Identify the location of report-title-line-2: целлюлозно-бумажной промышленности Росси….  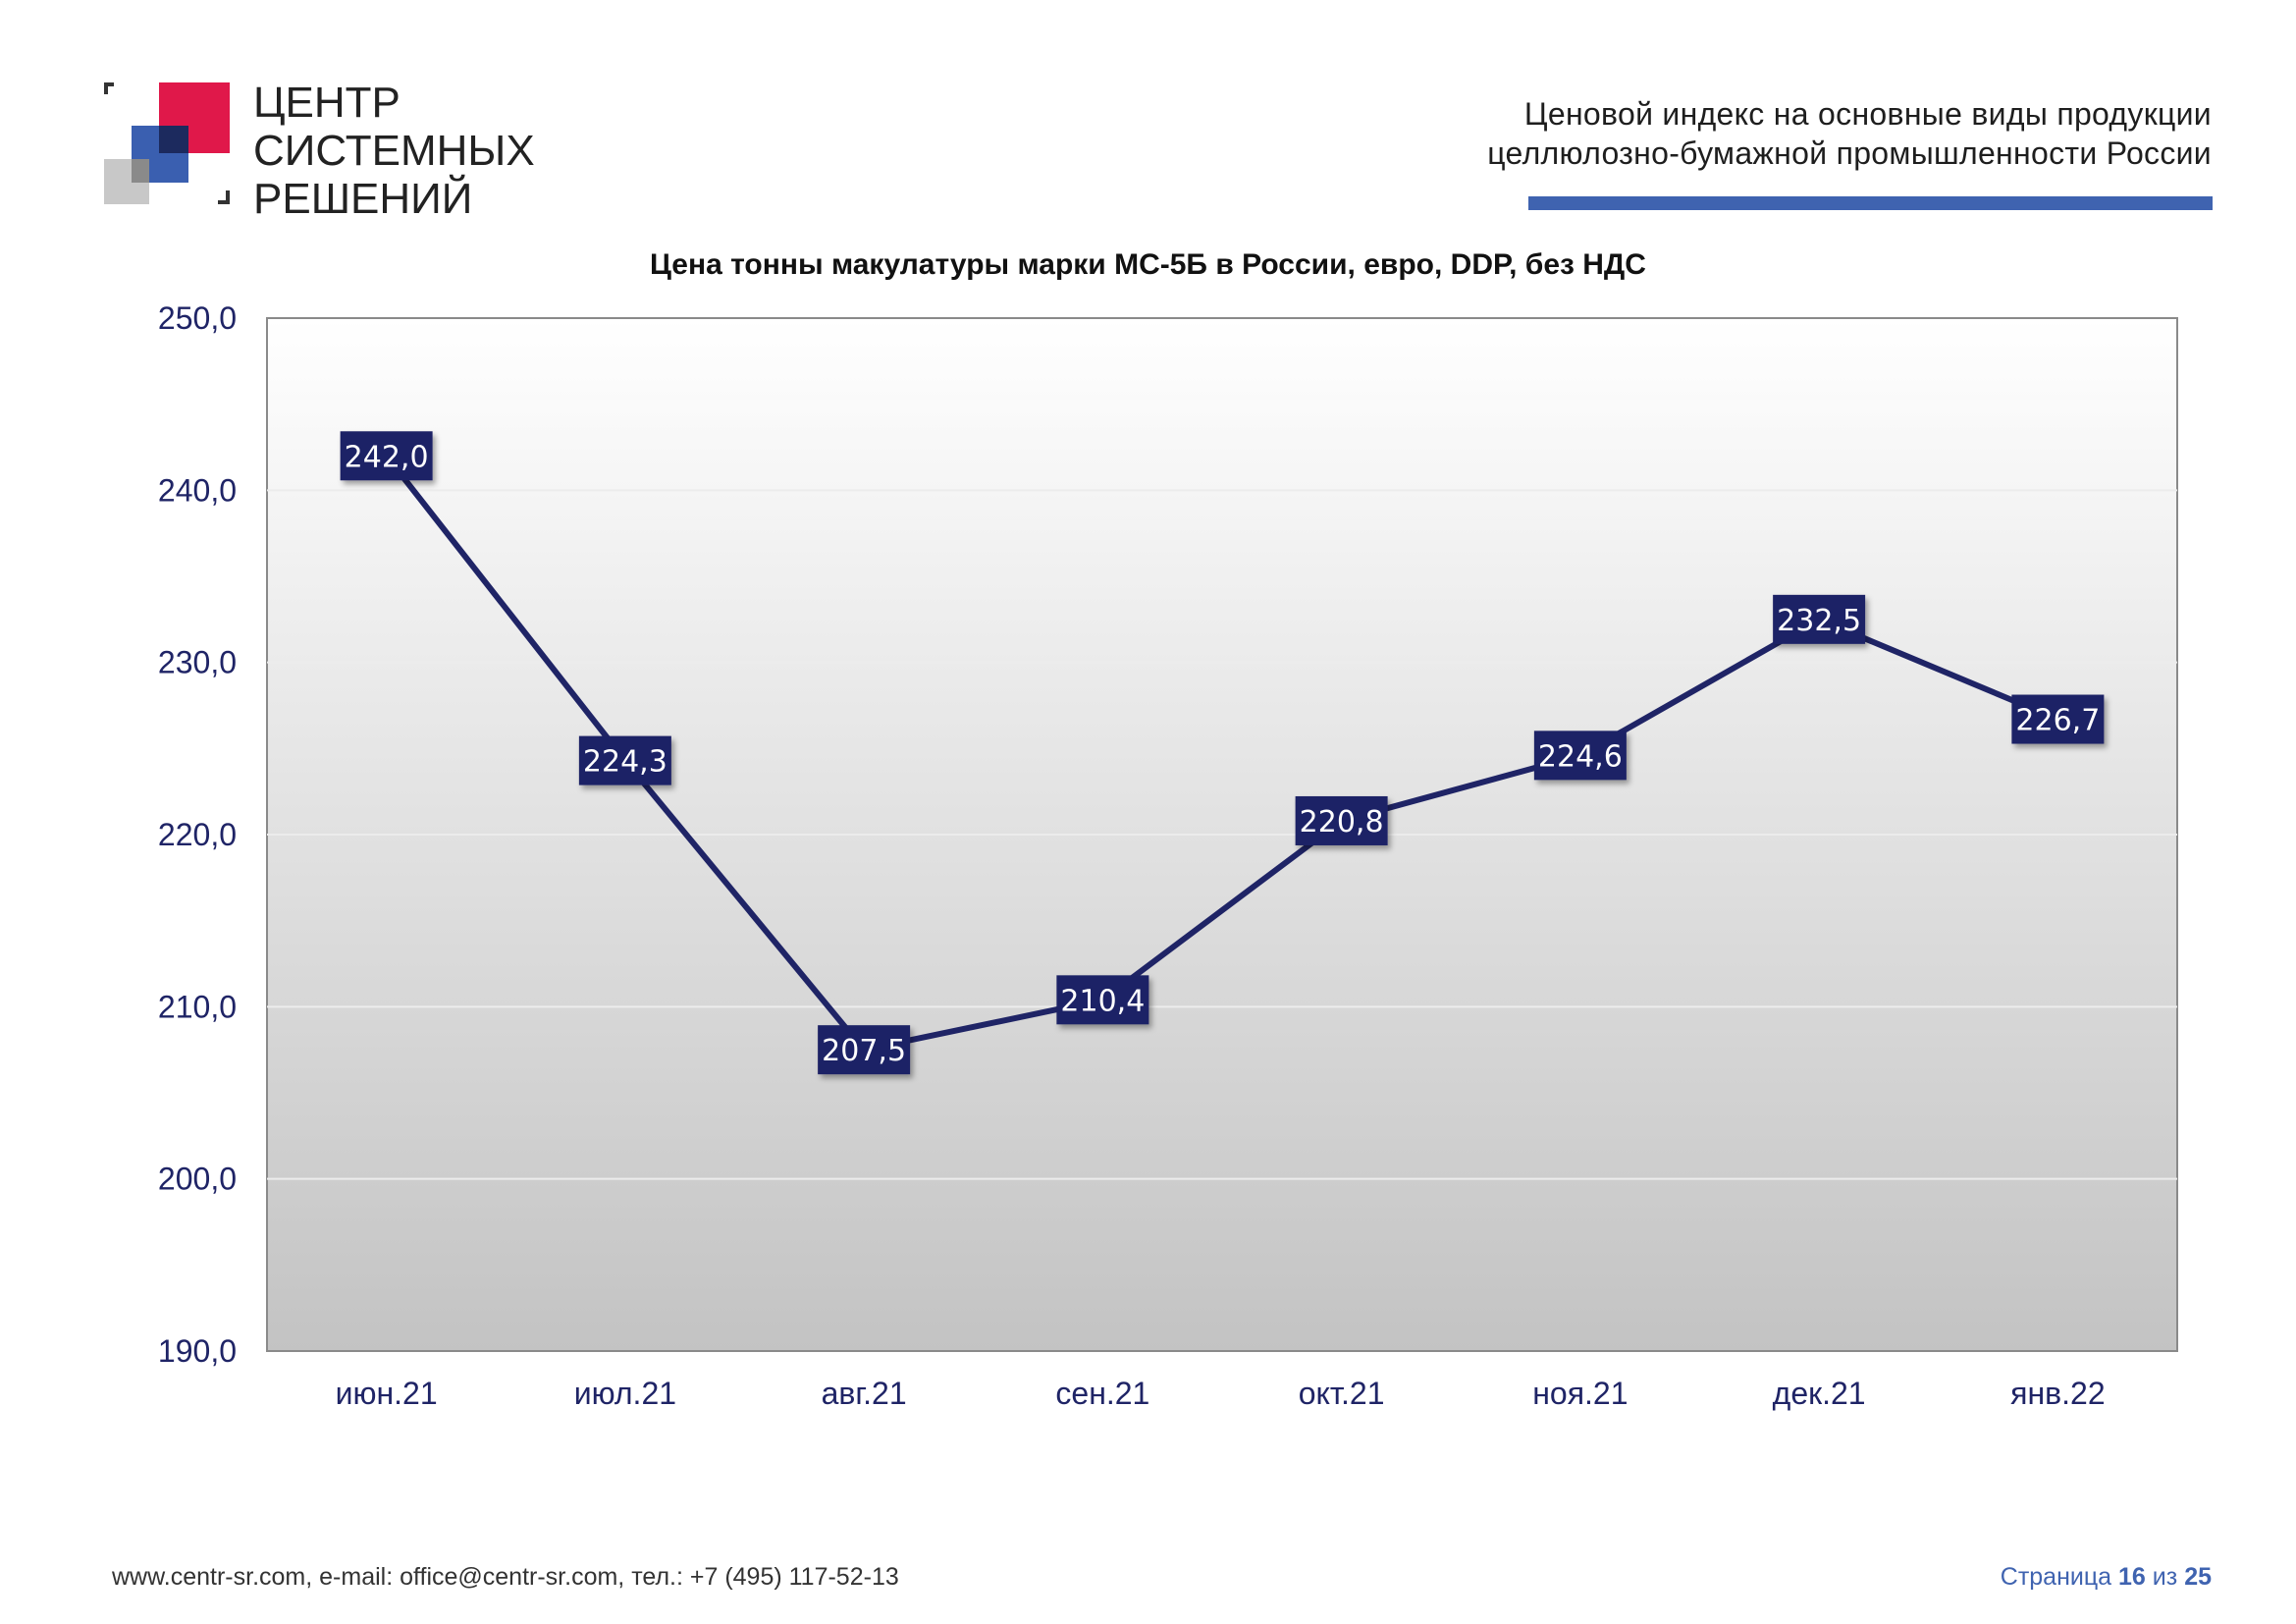
(1850, 153).